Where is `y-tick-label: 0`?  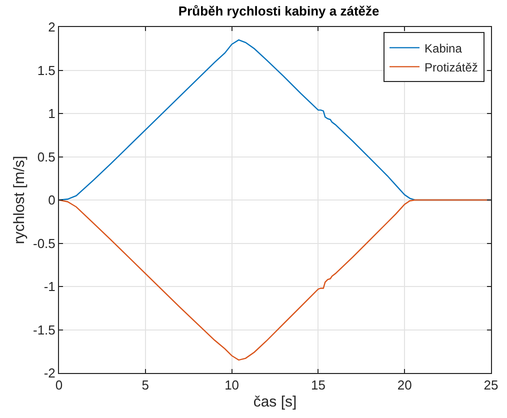 y-tick-label: 0 is located at coordinates (52, 200).